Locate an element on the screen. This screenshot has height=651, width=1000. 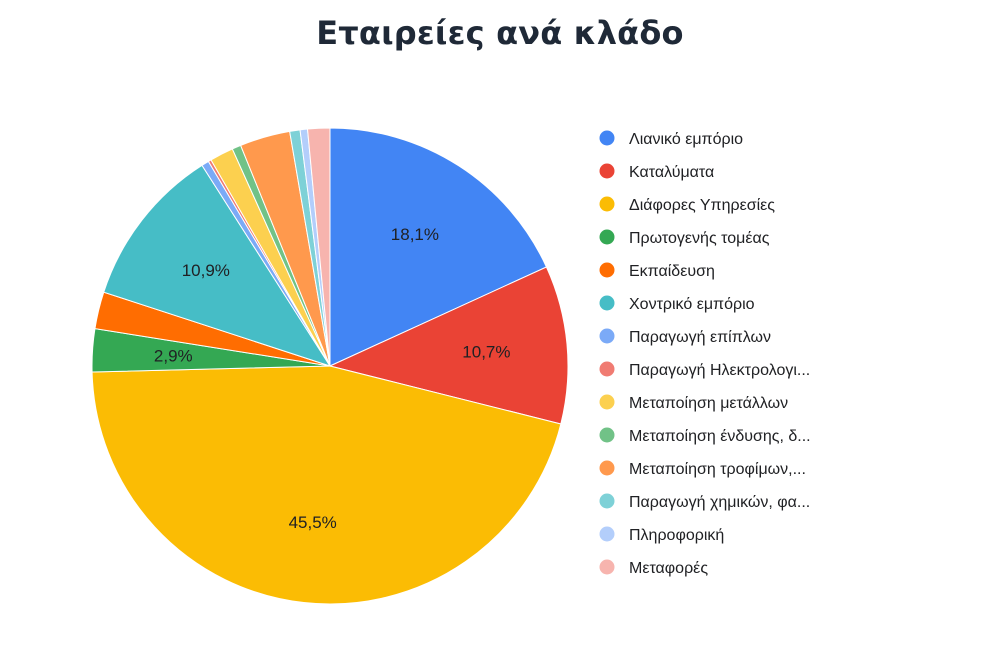
legend-label-4: Εκπαίδευση is located at coordinates (672, 271).